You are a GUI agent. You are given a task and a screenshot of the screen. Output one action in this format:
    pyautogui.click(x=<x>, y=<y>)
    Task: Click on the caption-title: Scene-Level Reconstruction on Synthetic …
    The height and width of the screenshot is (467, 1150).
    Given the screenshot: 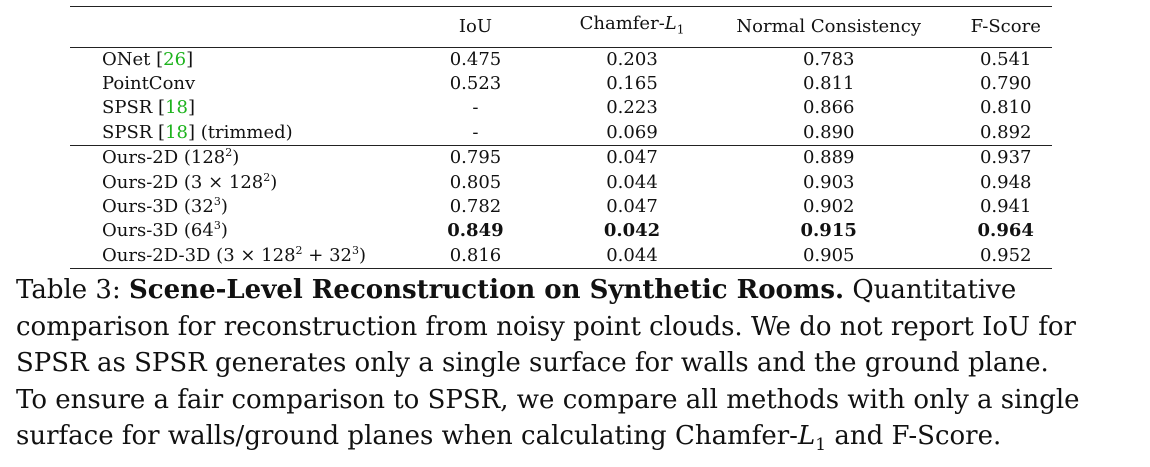 What is the action you would take?
    pyautogui.click(x=487, y=290)
    